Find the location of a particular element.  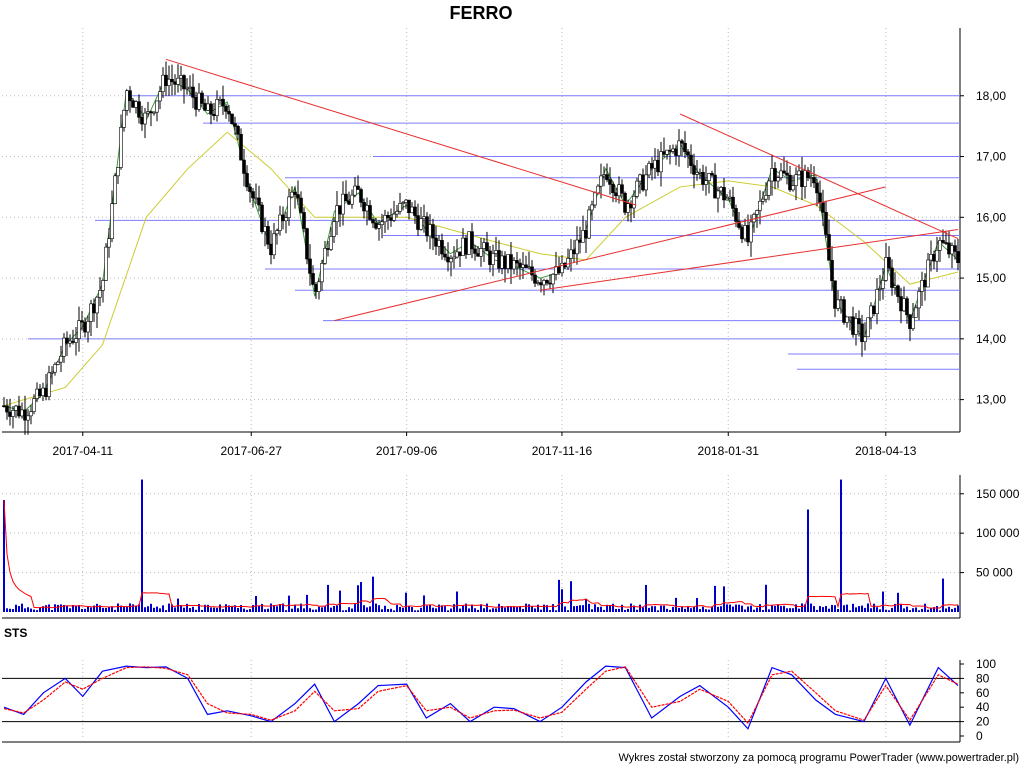

price-tick-label: 13,00 is located at coordinates (991, 400).